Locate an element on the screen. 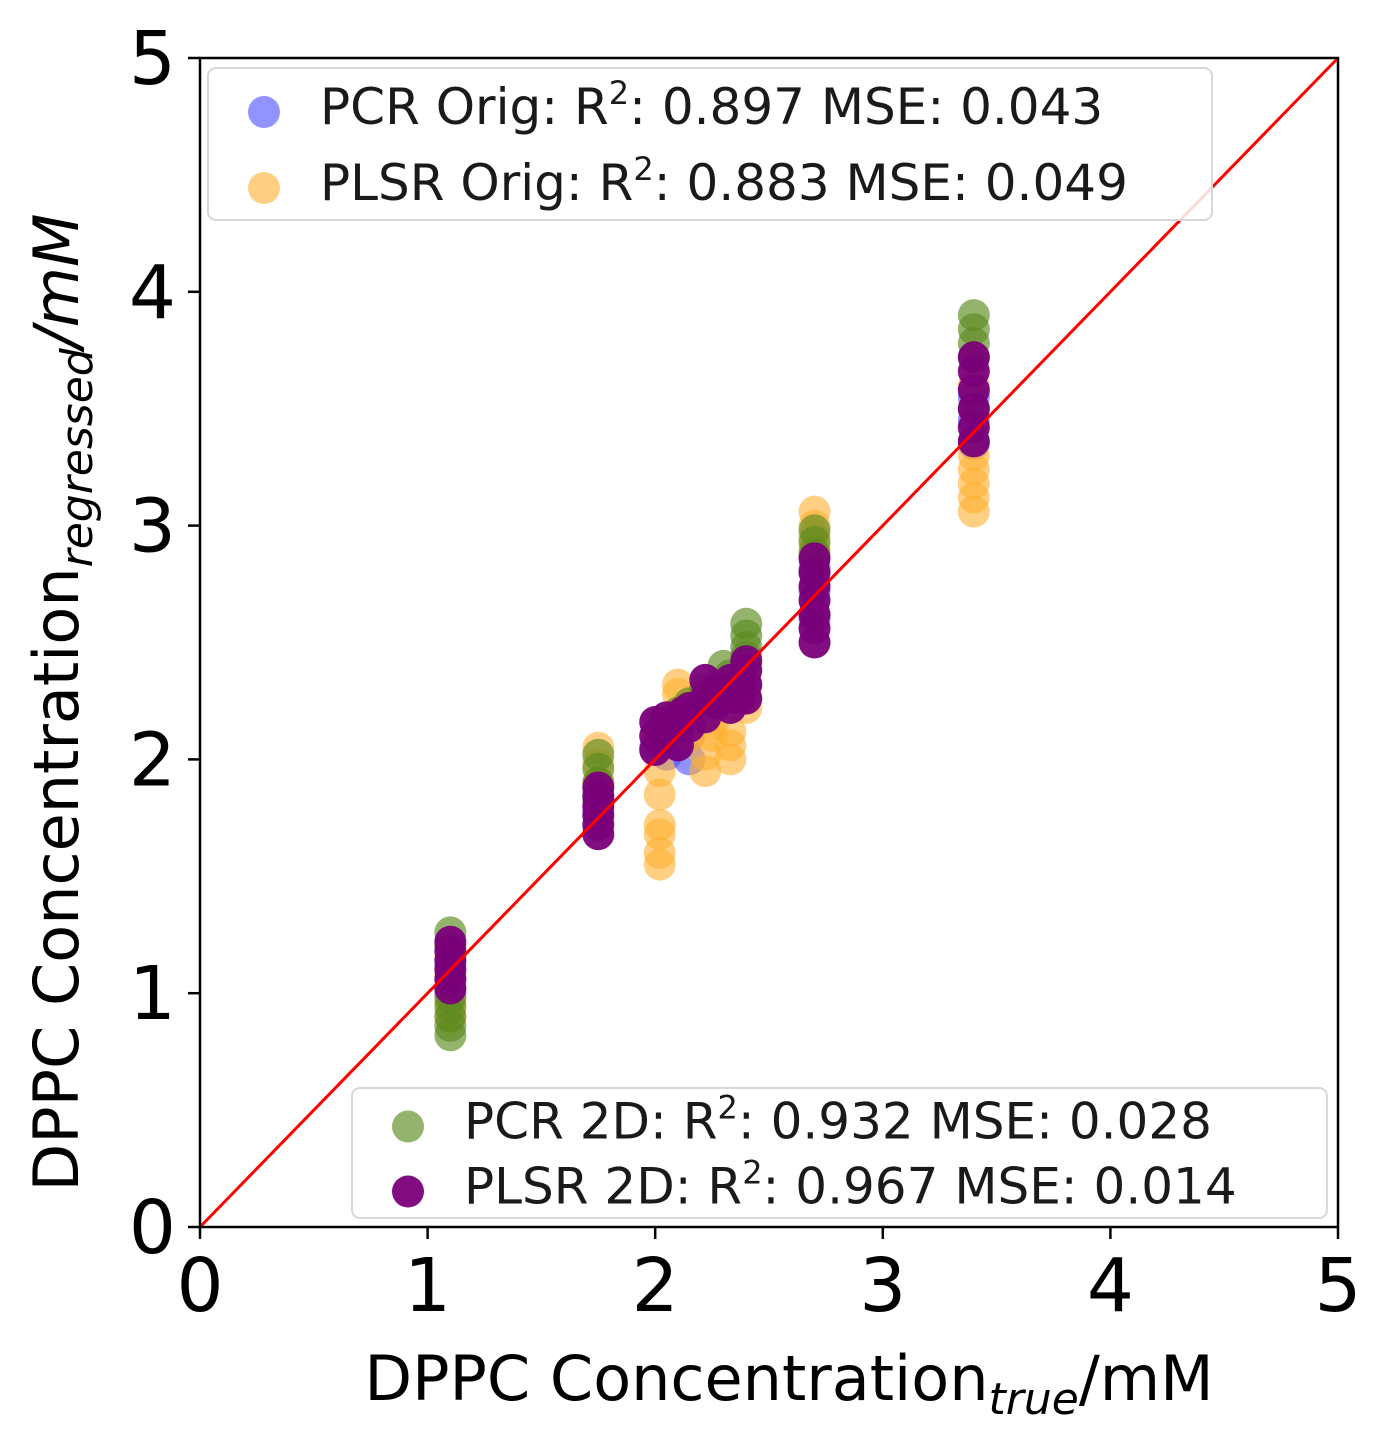  legend-label: PCR Orig: R is located at coordinates (464, 107).